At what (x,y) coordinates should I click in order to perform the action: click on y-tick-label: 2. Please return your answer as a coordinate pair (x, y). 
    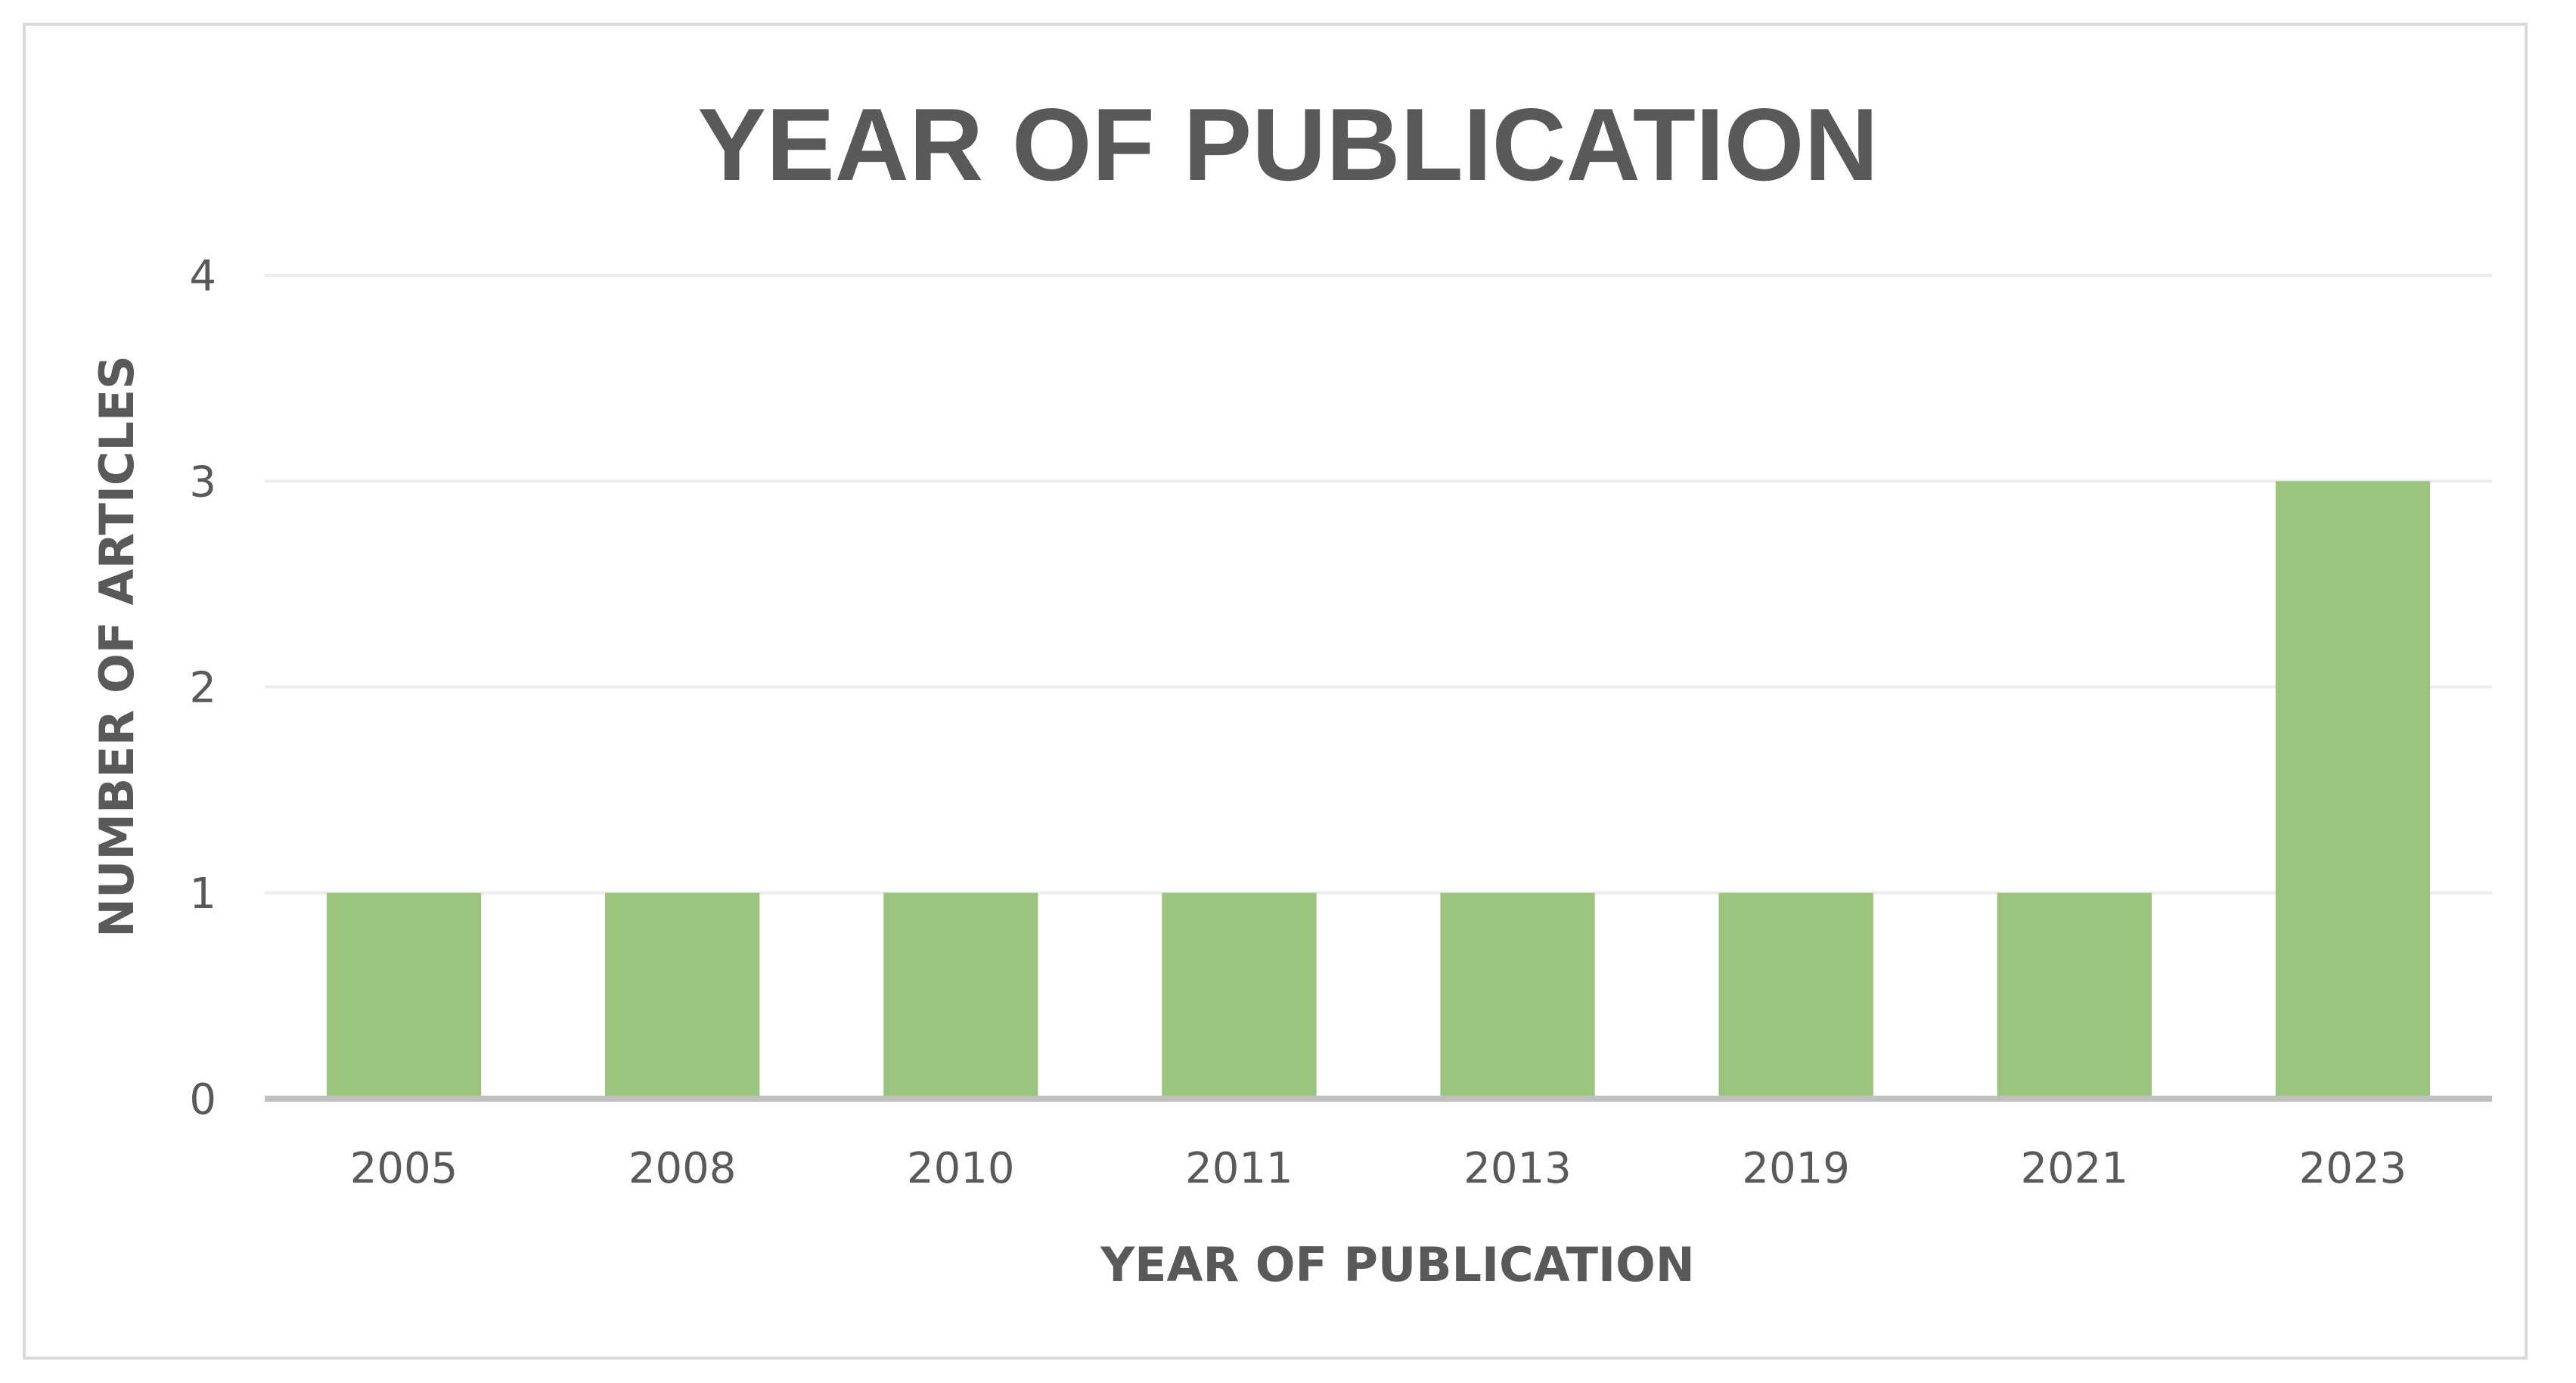
    Looking at the image, I should click on (202, 688).